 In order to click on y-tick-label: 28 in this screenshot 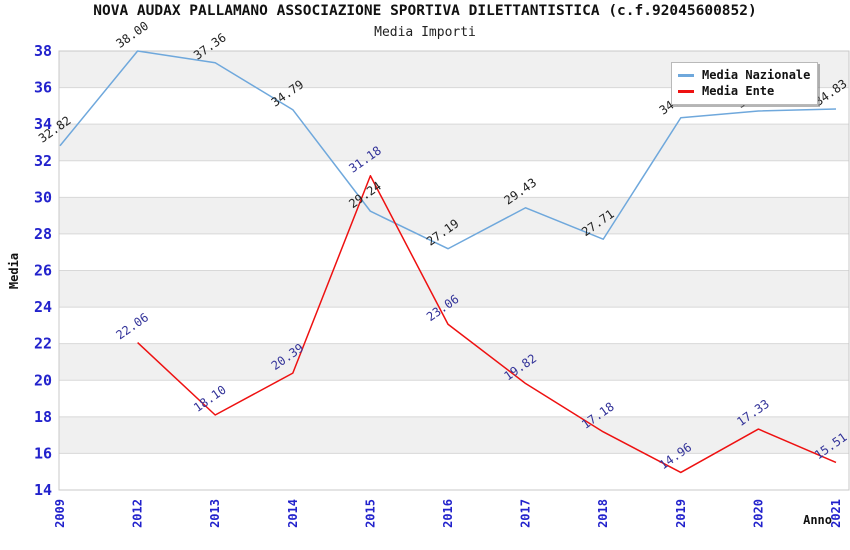, I will do `click(43, 234)`.